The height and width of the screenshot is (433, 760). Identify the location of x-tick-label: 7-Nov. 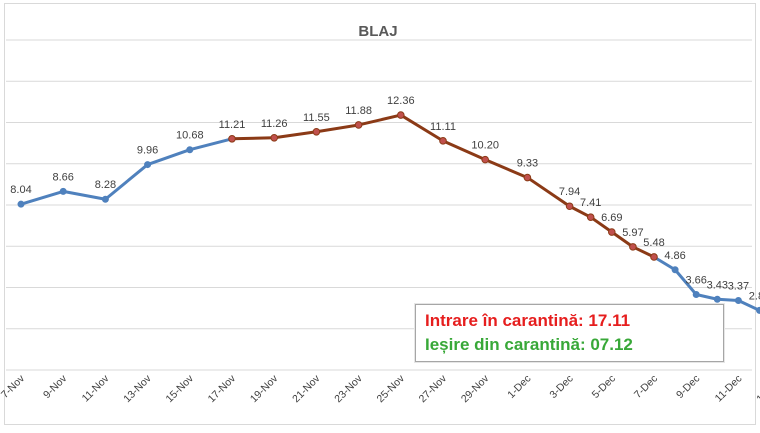
(14, 386).